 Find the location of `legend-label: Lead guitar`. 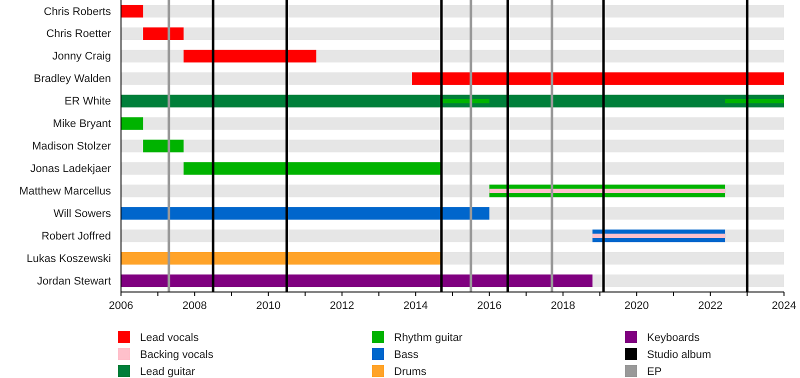

legend-label: Lead guitar is located at coordinates (168, 372).